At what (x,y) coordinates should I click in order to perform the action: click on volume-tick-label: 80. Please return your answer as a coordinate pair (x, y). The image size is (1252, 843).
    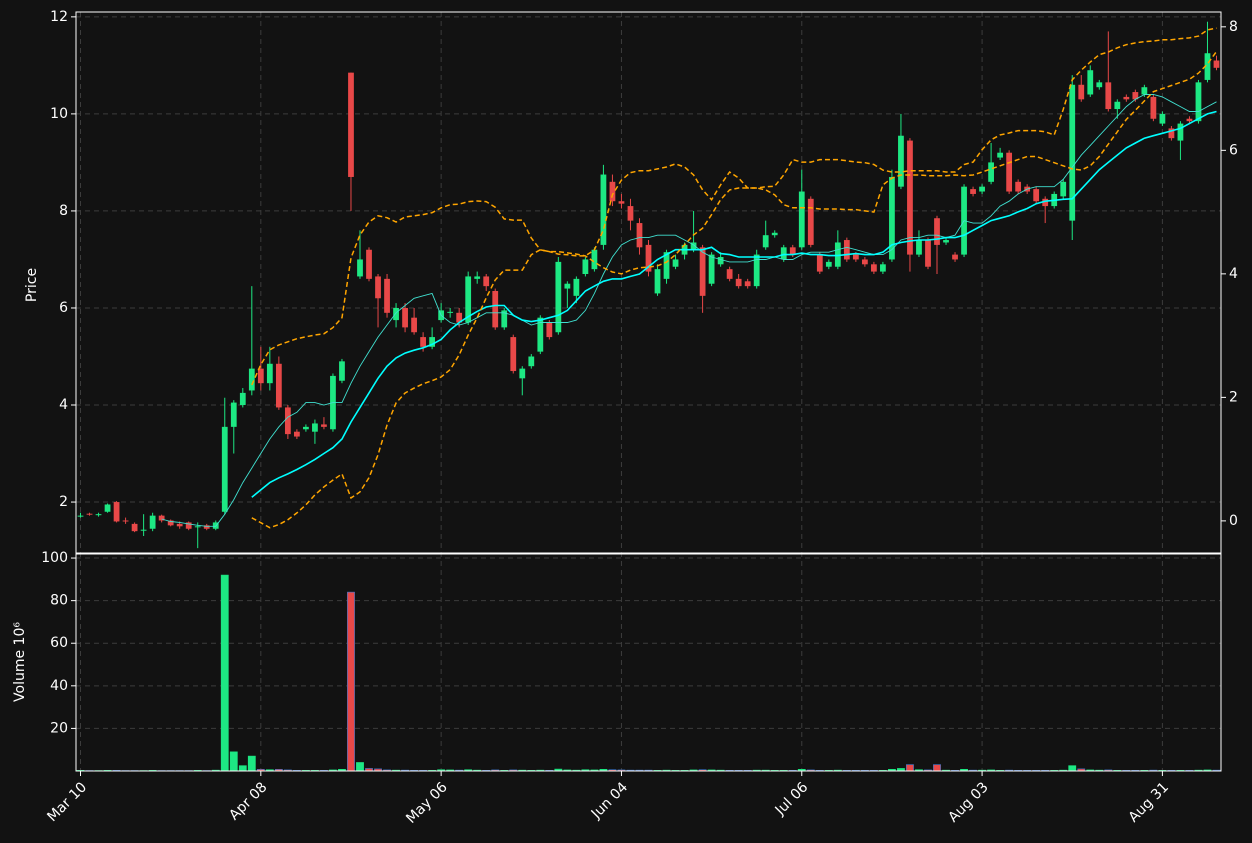
    Looking at the image, I should click on (59, 601).